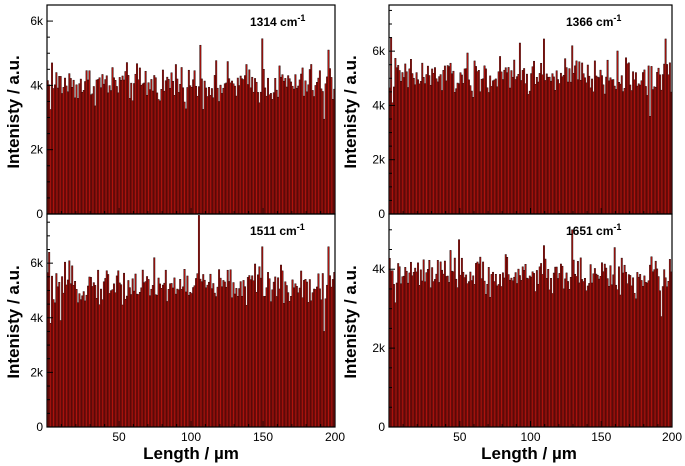 This screenshot has width=685, height=466. Describe the element at coordinates (277, 21) in the screenshot. I see `panel-label: 1314 cm-1` at that location.